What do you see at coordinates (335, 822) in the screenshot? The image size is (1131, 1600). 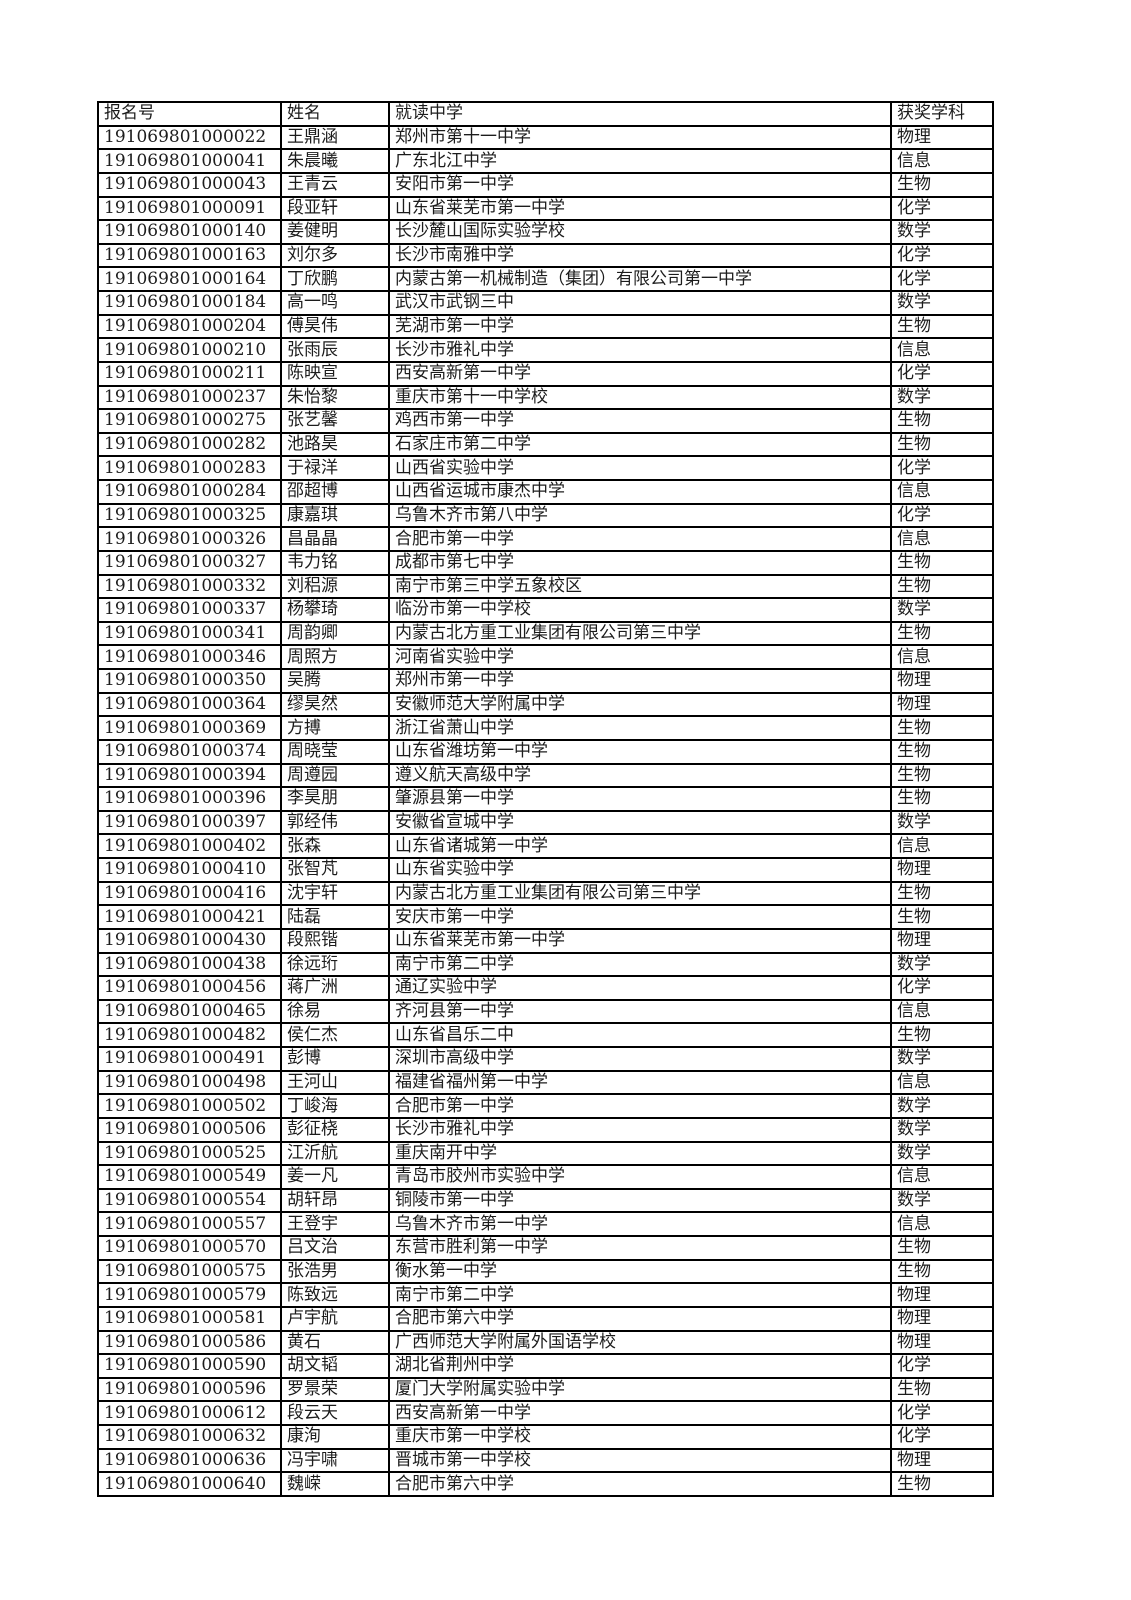 I see `cell-name: 郭经伟` at bounding box center [335, 822].